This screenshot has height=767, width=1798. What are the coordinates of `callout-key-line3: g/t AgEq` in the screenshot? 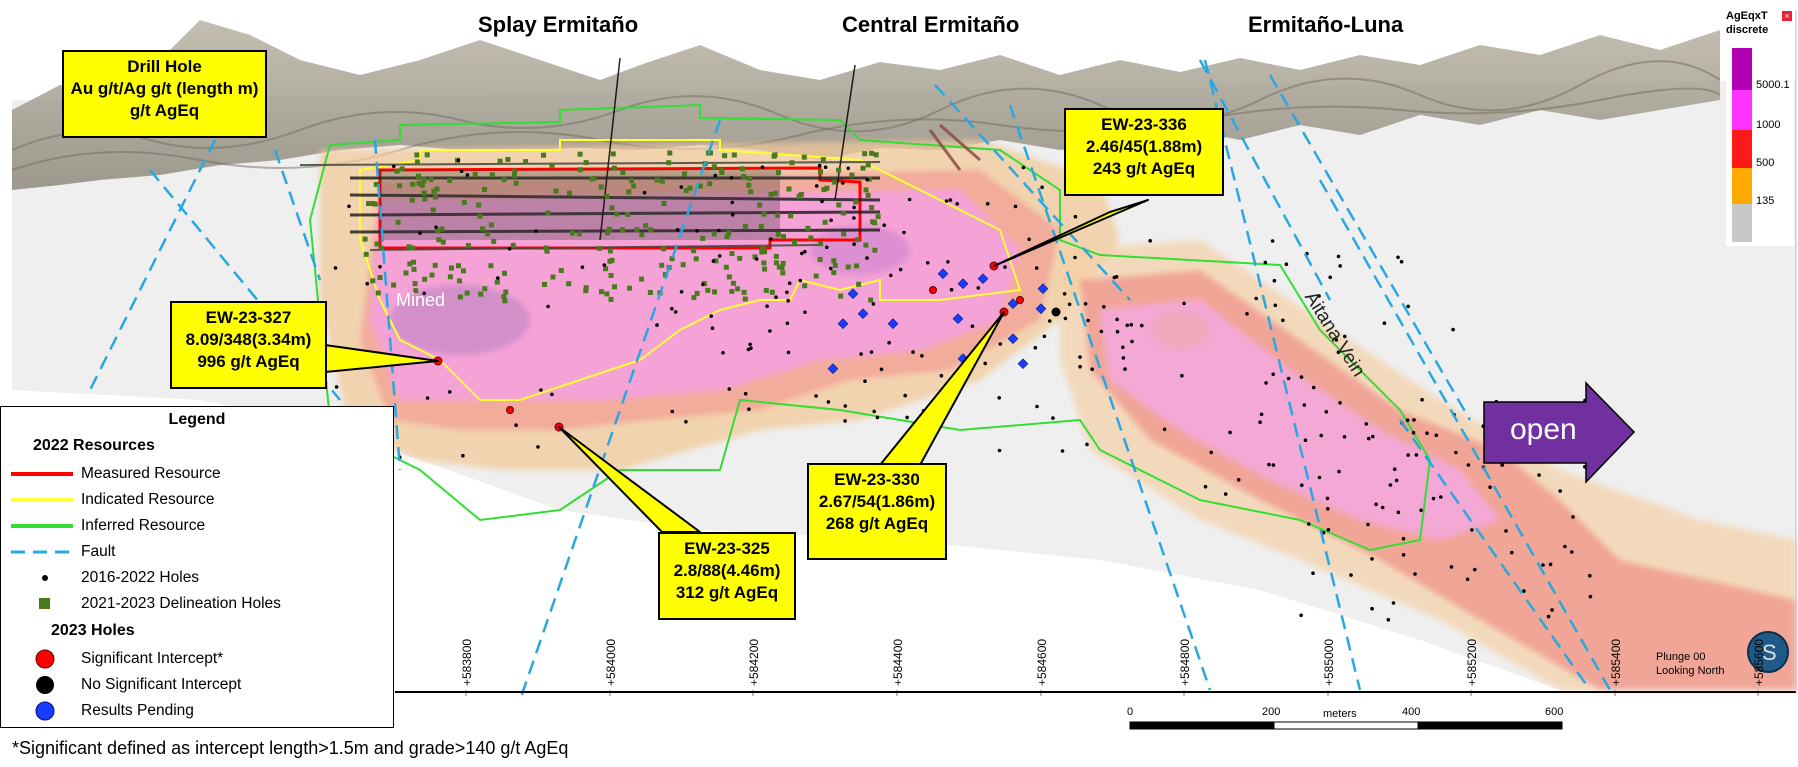 It's located at (164, 110).